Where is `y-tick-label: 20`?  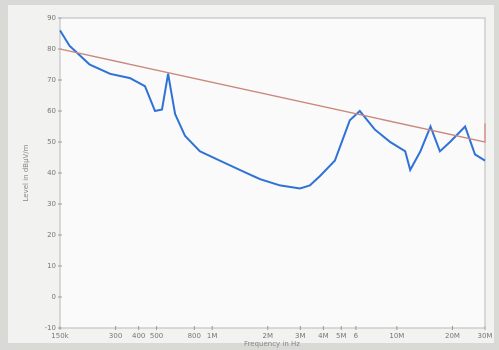
y-tick-label: 20 is located at coordinates (51, 235).